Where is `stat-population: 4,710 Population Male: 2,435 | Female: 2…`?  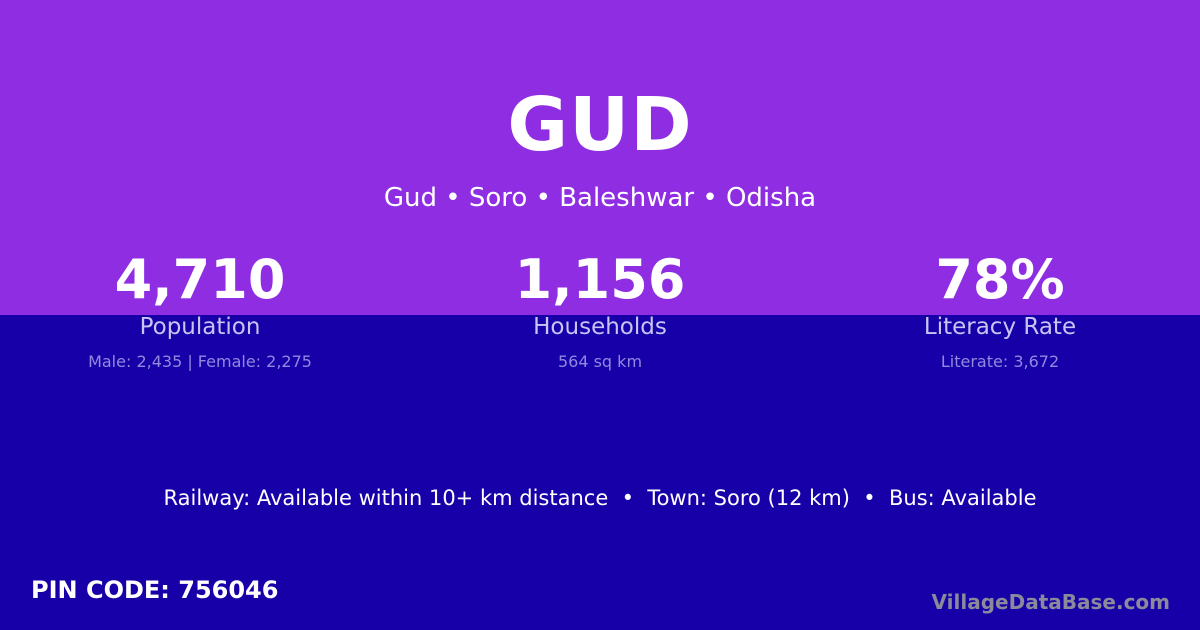
stat-population: 4,710 Population Male: 2,435 | Female: 2… is located at coordinates (200, 309).